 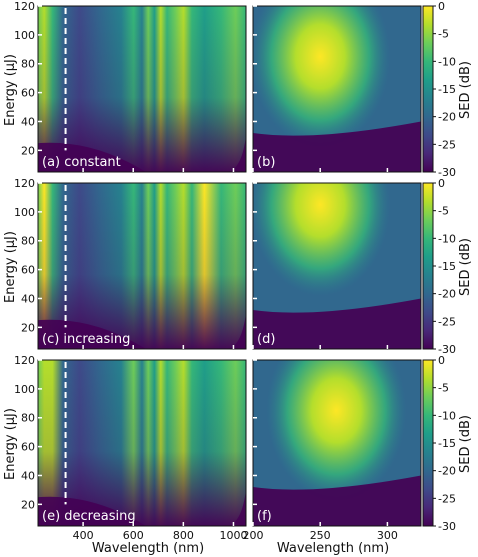 What do you see at coordinates (148, 548) in the screenshot?
I see `left-x-axis-label: Wavelength (nm)` at bounding box center [148, 548].